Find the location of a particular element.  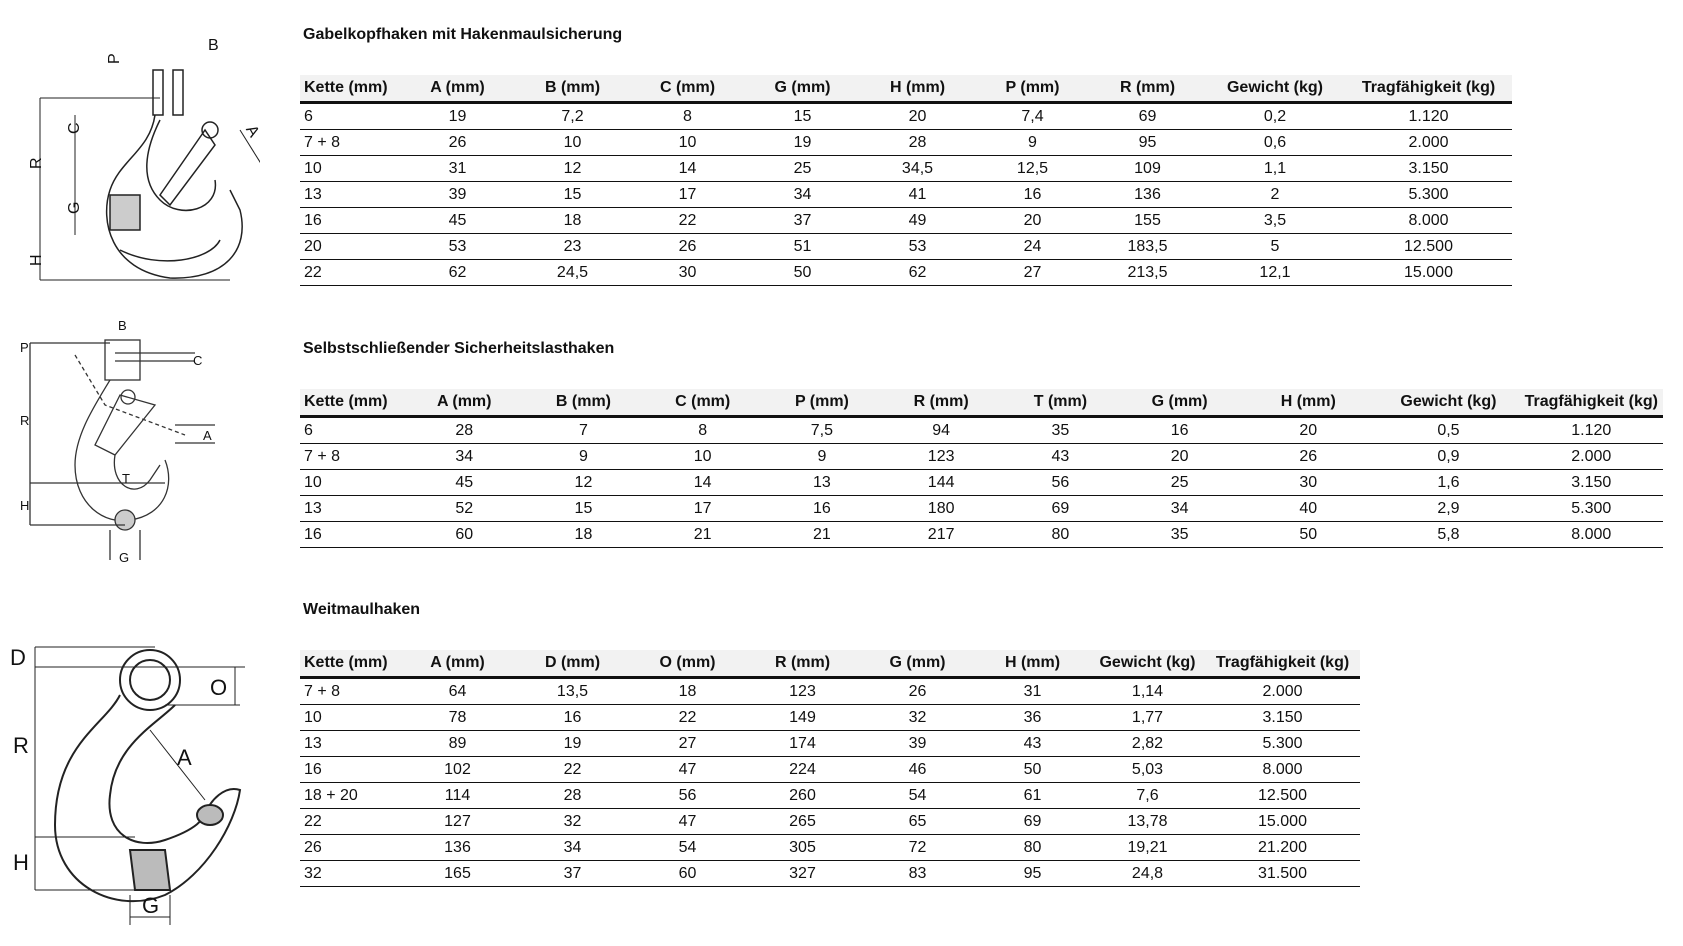

table-cell: 15 is located at coordinates (583, 508).